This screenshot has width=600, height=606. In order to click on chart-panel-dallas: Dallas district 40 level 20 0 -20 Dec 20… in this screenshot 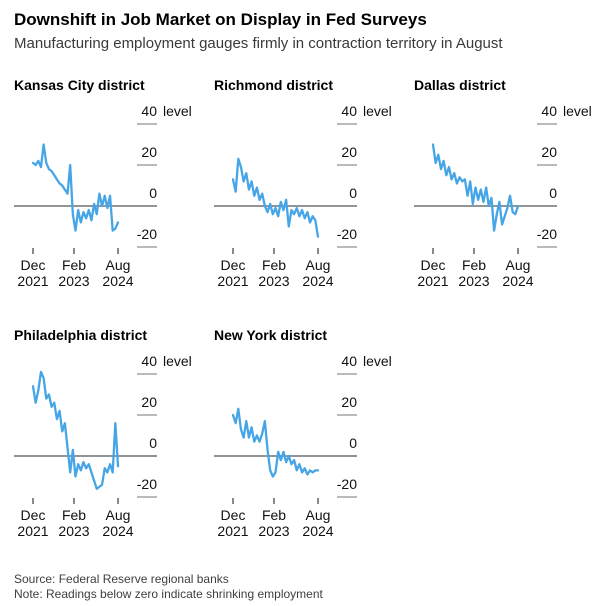, I will do `click(500, 195)`.